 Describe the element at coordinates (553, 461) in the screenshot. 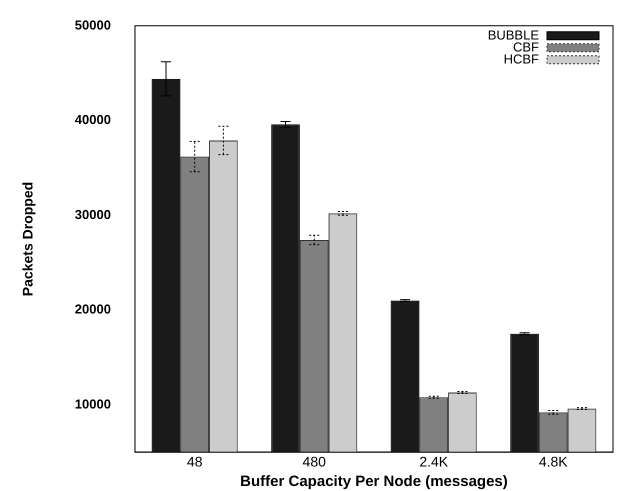

I see `x-tick-label: 4.8K` at that location.